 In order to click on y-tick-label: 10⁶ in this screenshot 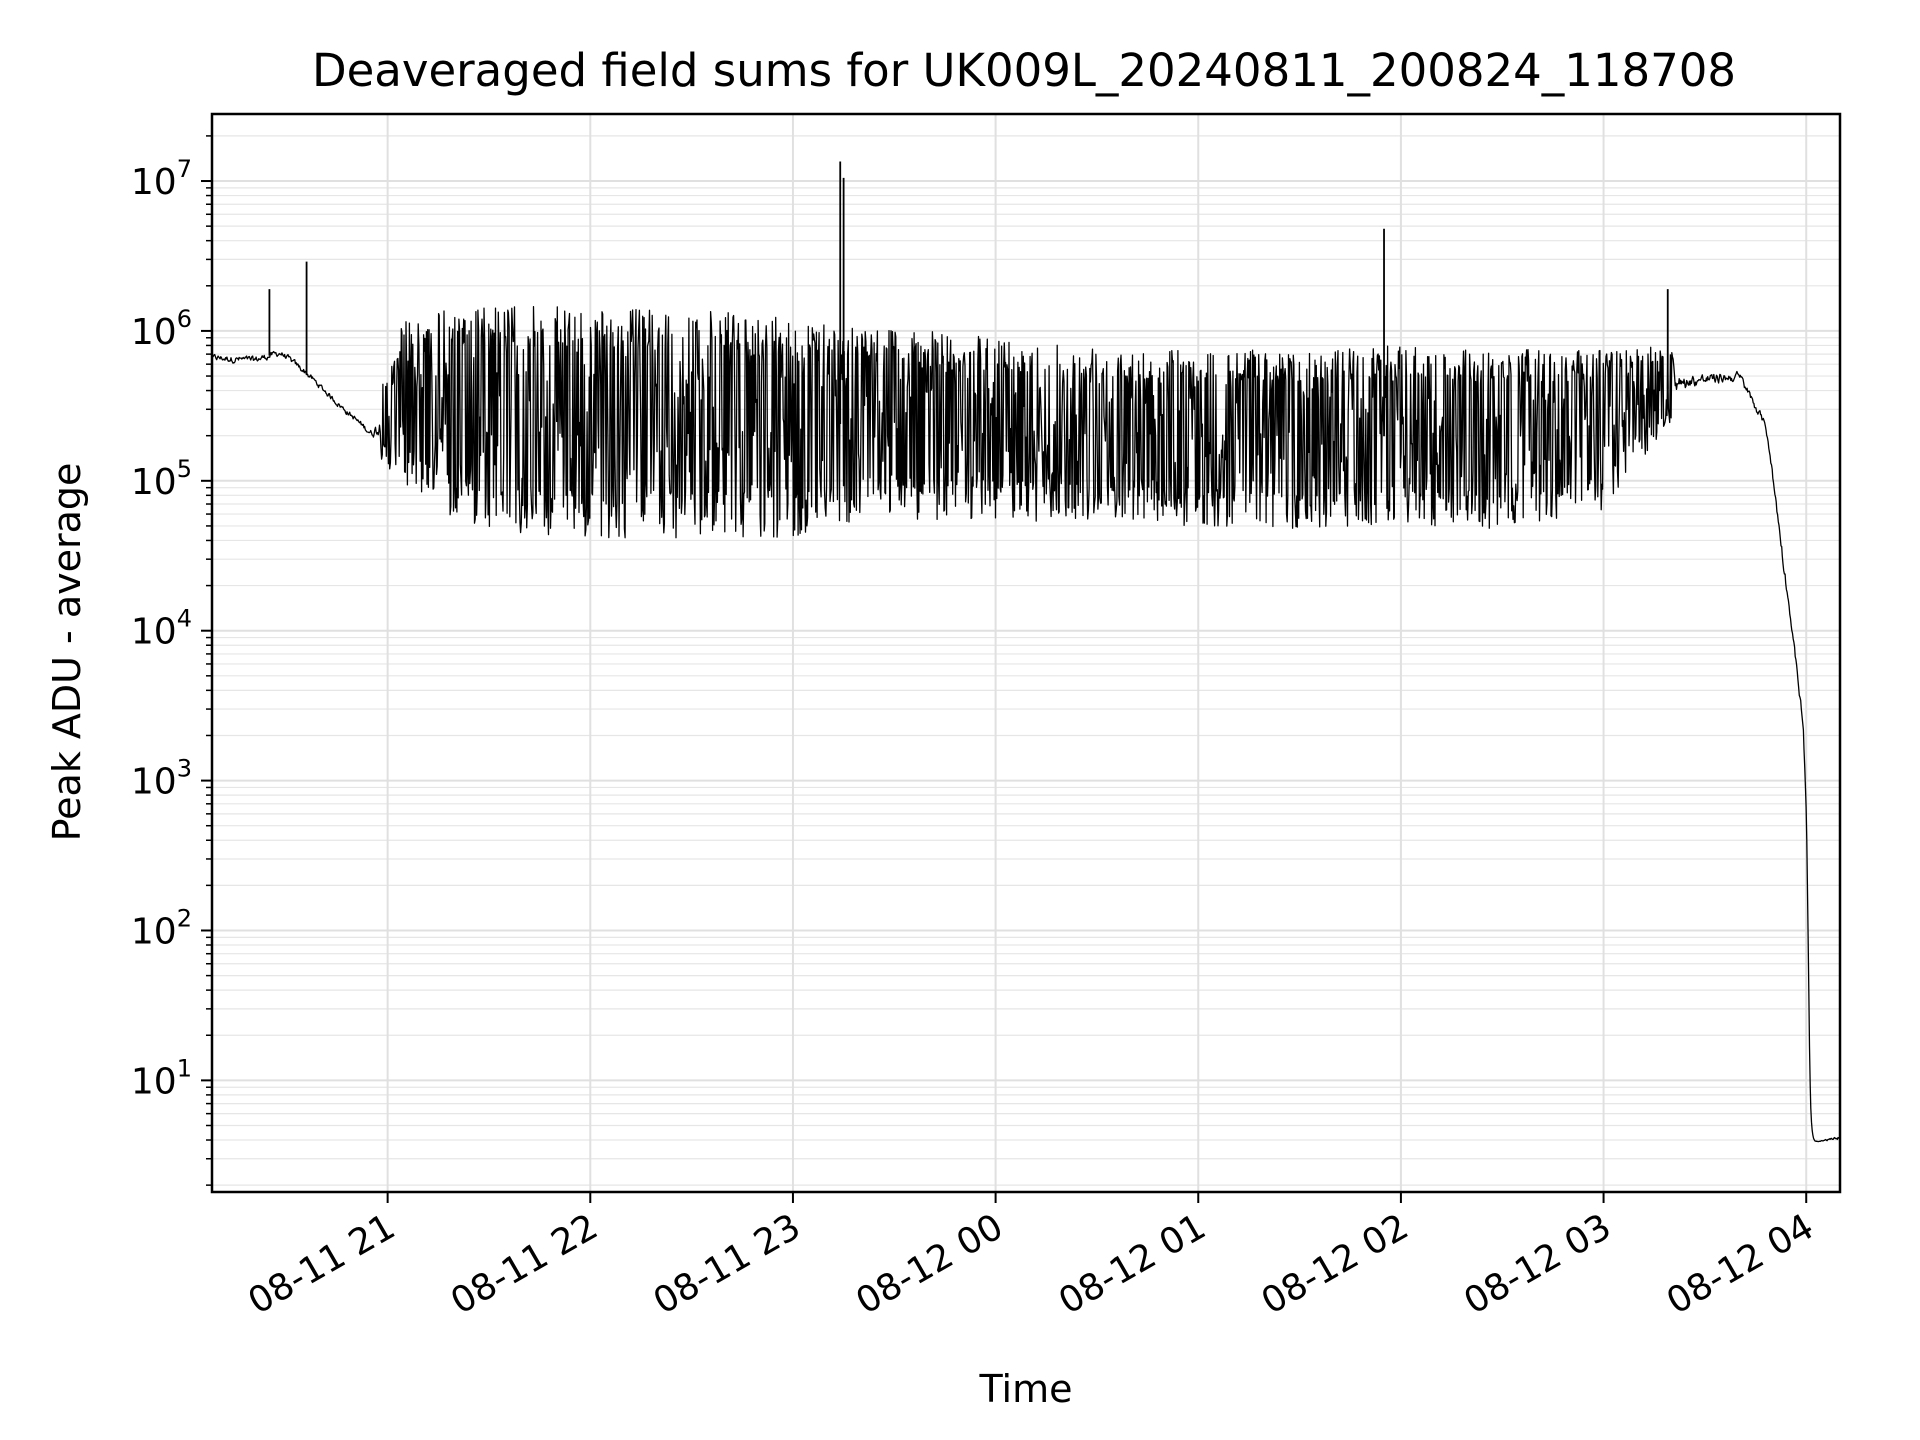, I will do `click(161, 329)`.